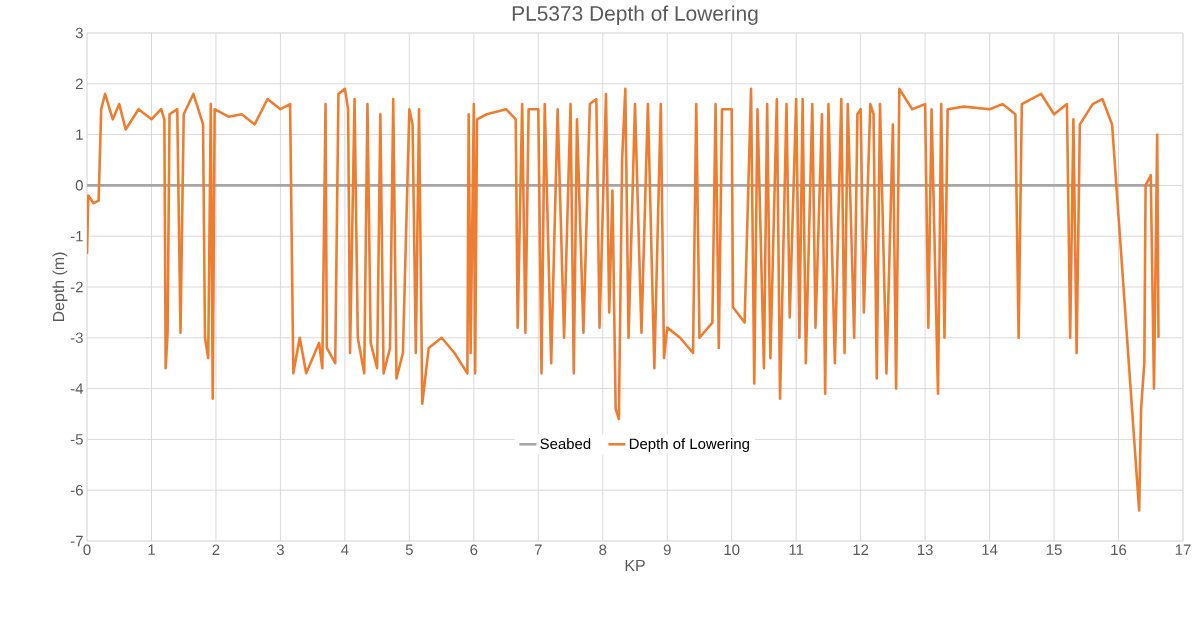 The height and width of the screenshot is (626, 1195). I want to click on y-tick-label: -5, so click(76, 439).